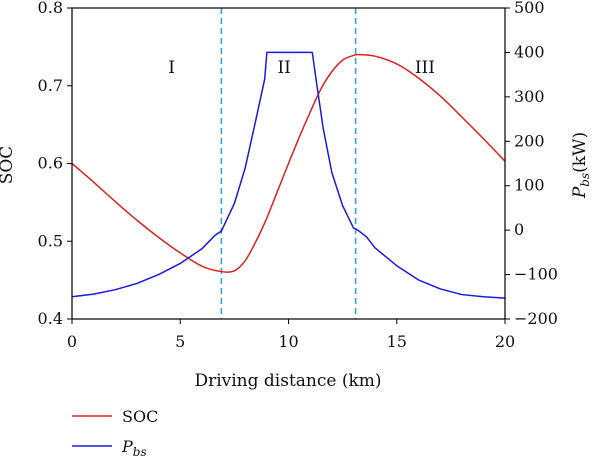  What do you see at coordinates (8, 165) in the screenshot?
I see `y-axis-left-title: SOC` at bounding box center [8, 165].